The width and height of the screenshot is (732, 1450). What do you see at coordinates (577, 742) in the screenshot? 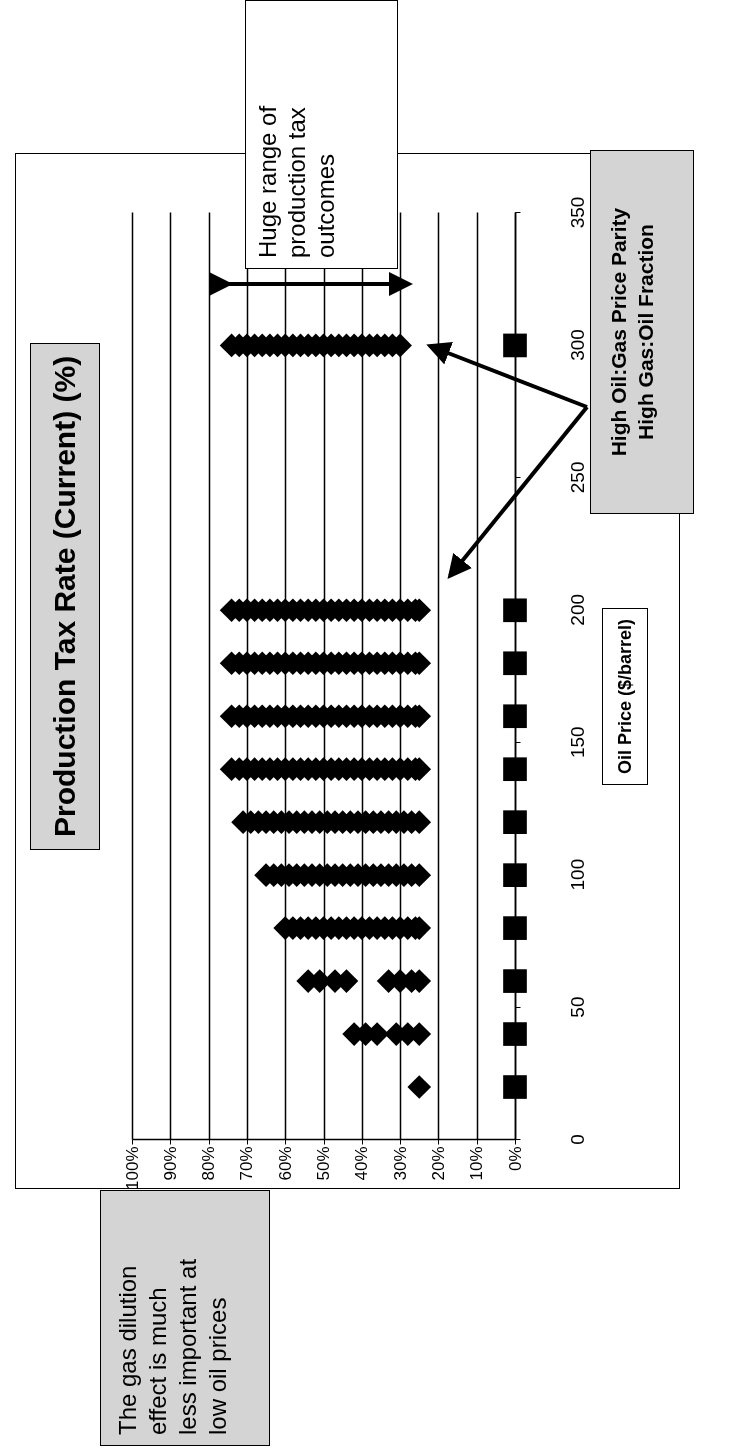
I see `y-tick-label: 150` at bounding box center [577, 742].